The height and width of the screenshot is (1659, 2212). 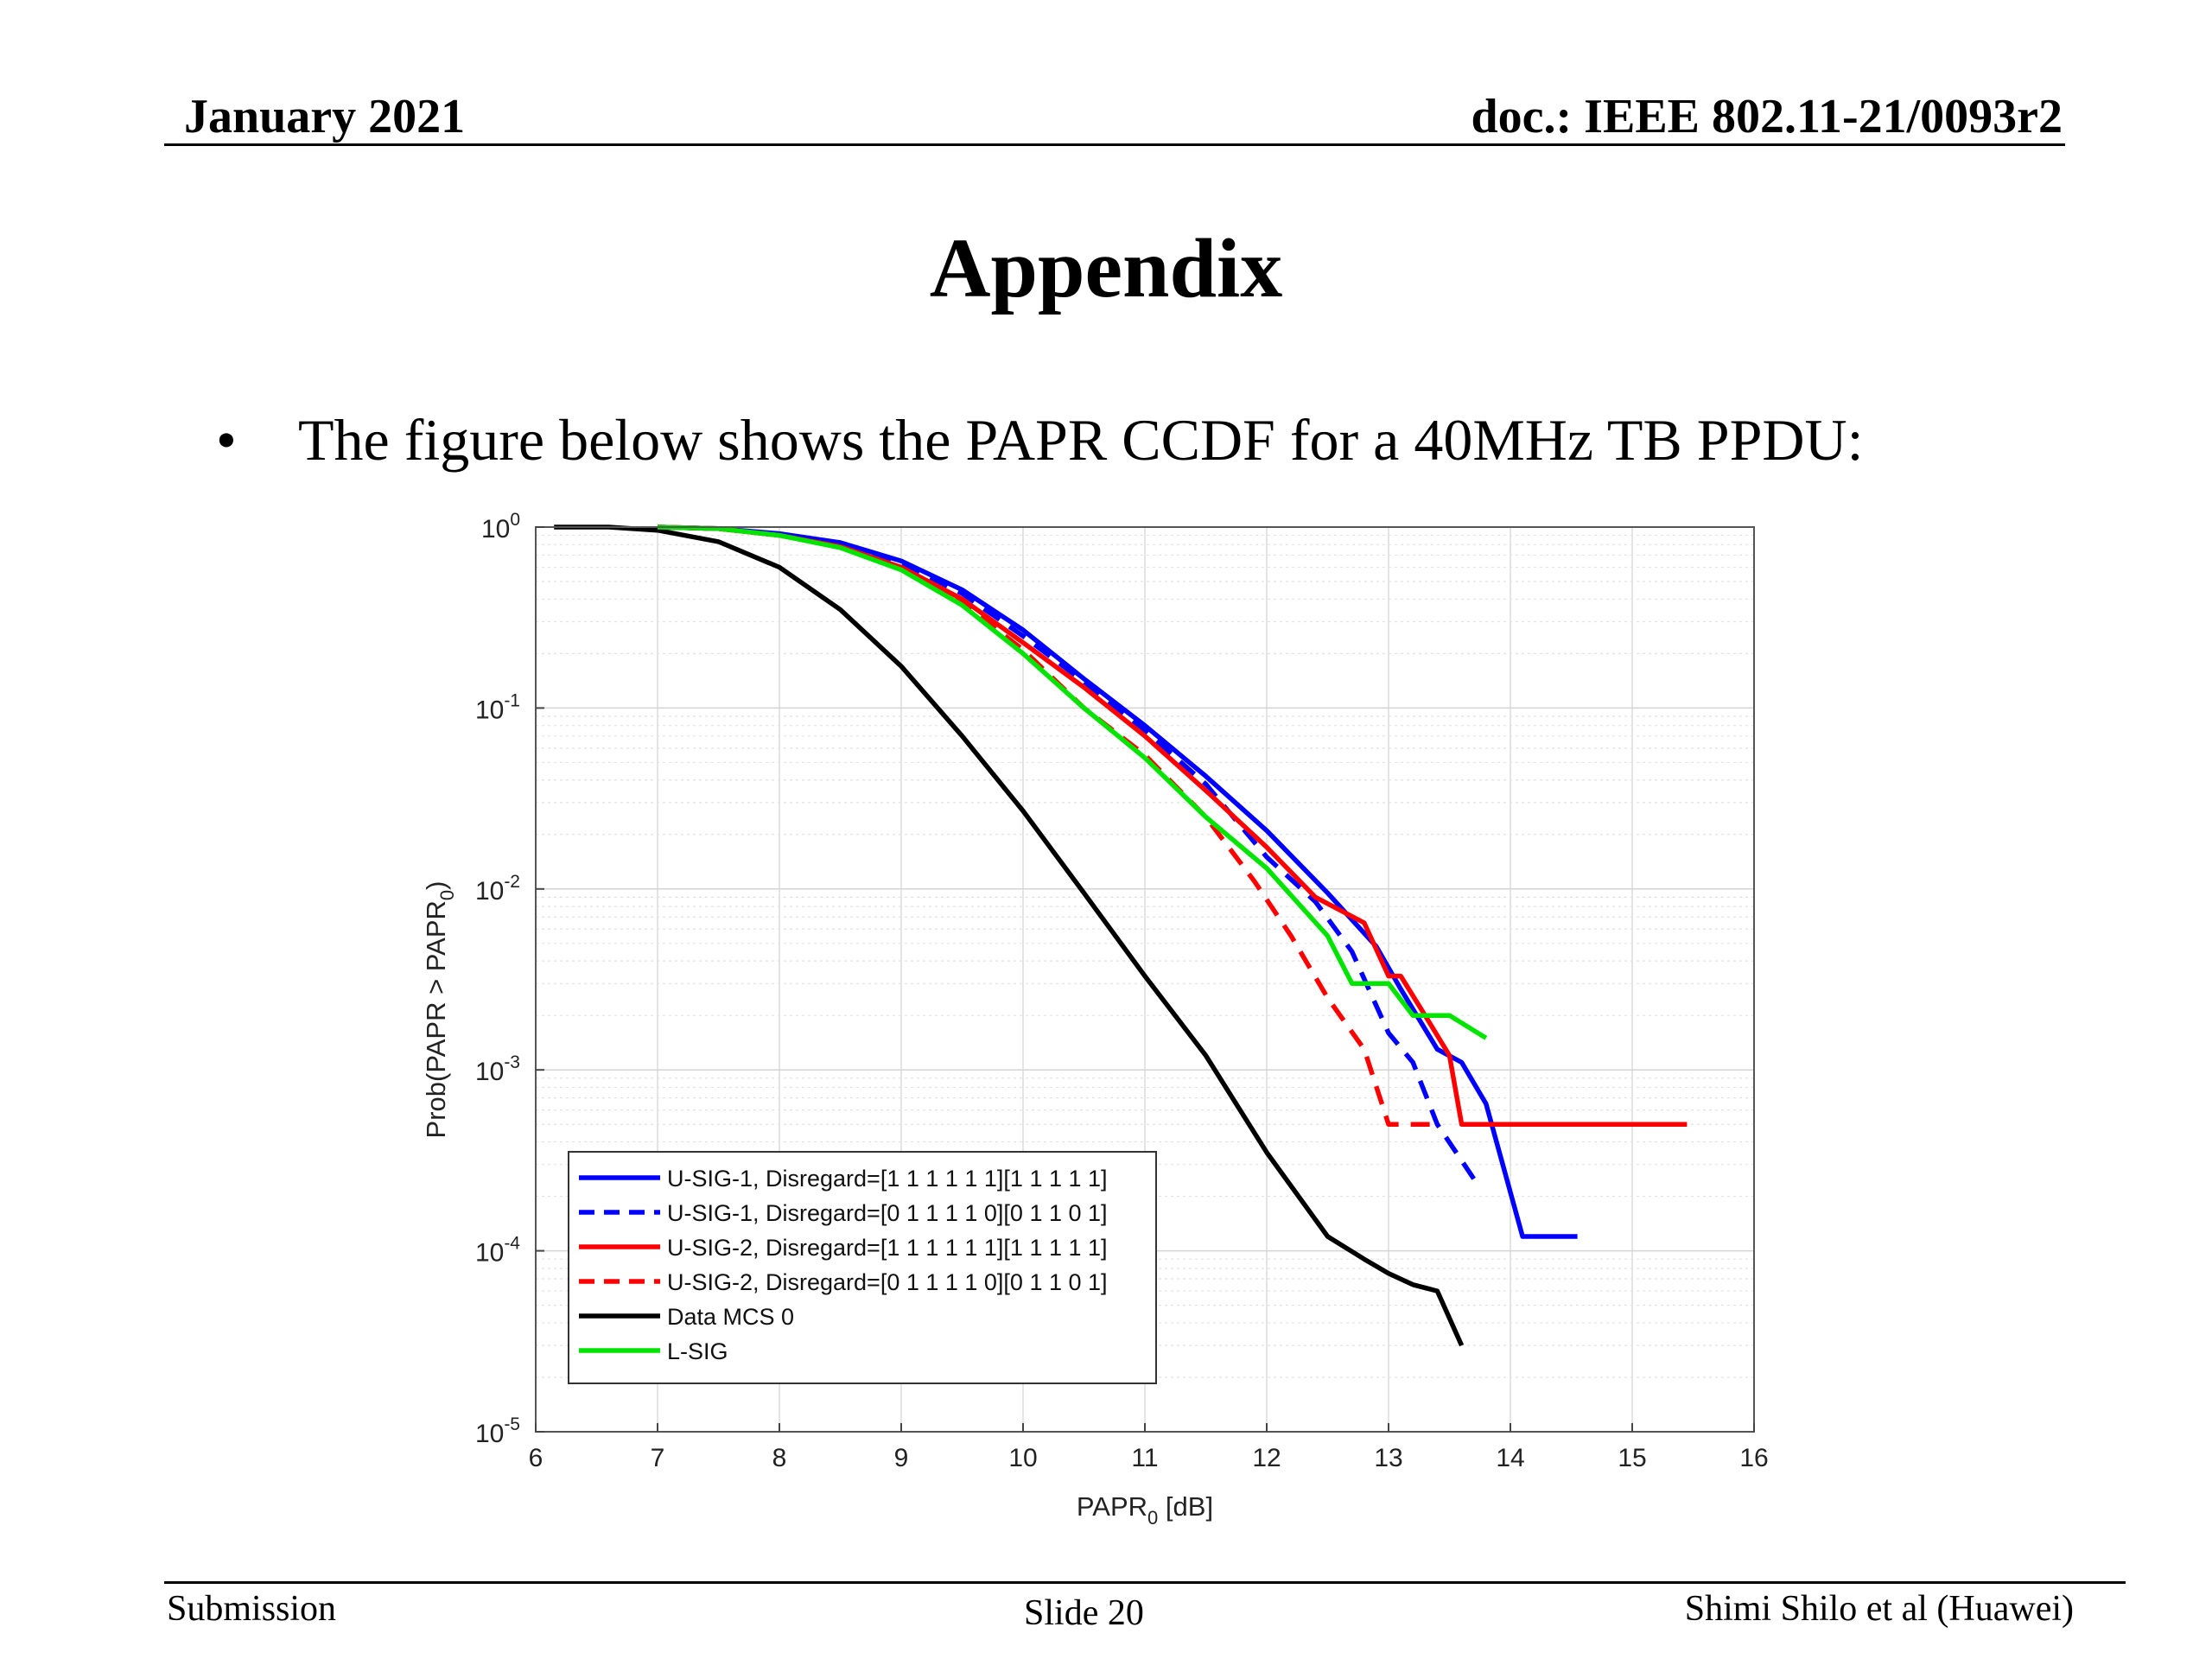 I want to click on x-tick-label: 11, so click(x=1144, y=1458).